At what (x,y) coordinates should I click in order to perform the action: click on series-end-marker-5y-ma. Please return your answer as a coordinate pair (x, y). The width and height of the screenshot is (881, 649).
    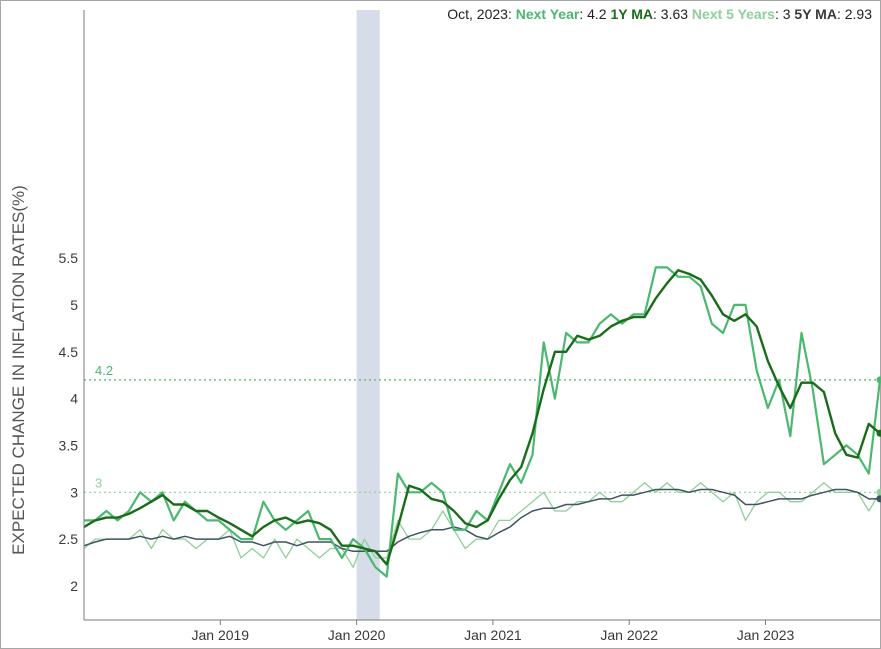
    Looking at the image, I should click on (878, 499).